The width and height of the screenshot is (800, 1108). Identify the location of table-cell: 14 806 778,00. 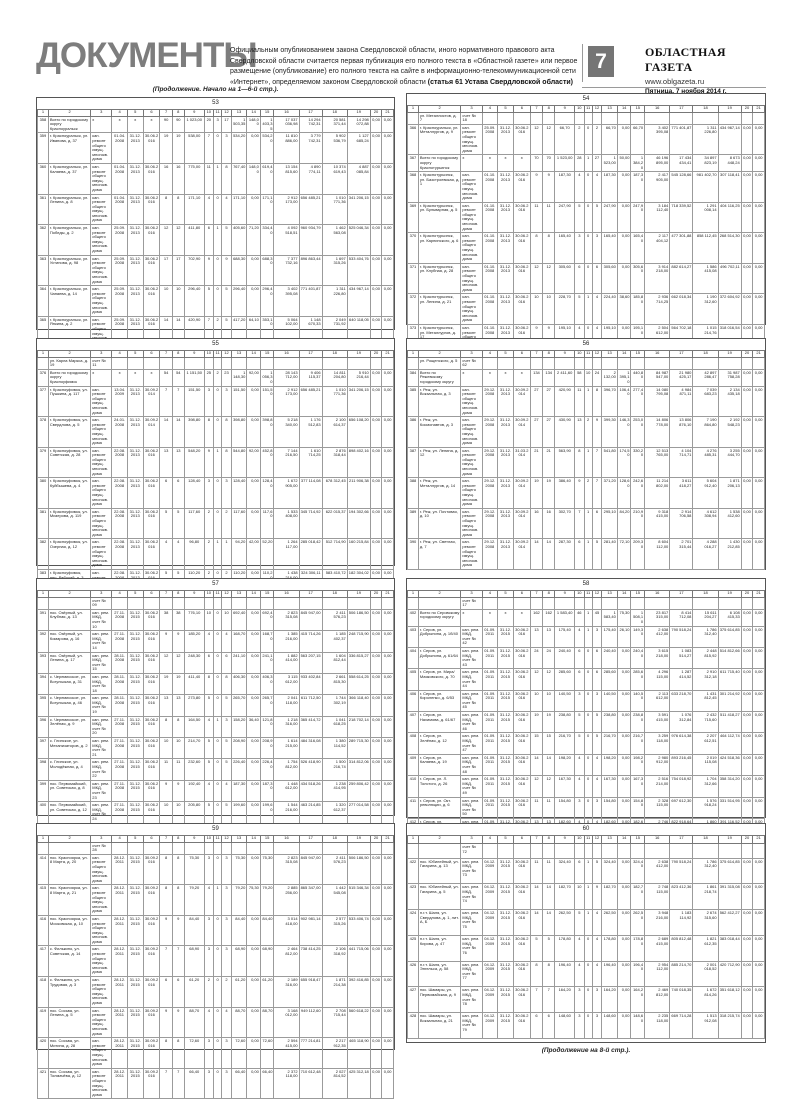
(657, 432).